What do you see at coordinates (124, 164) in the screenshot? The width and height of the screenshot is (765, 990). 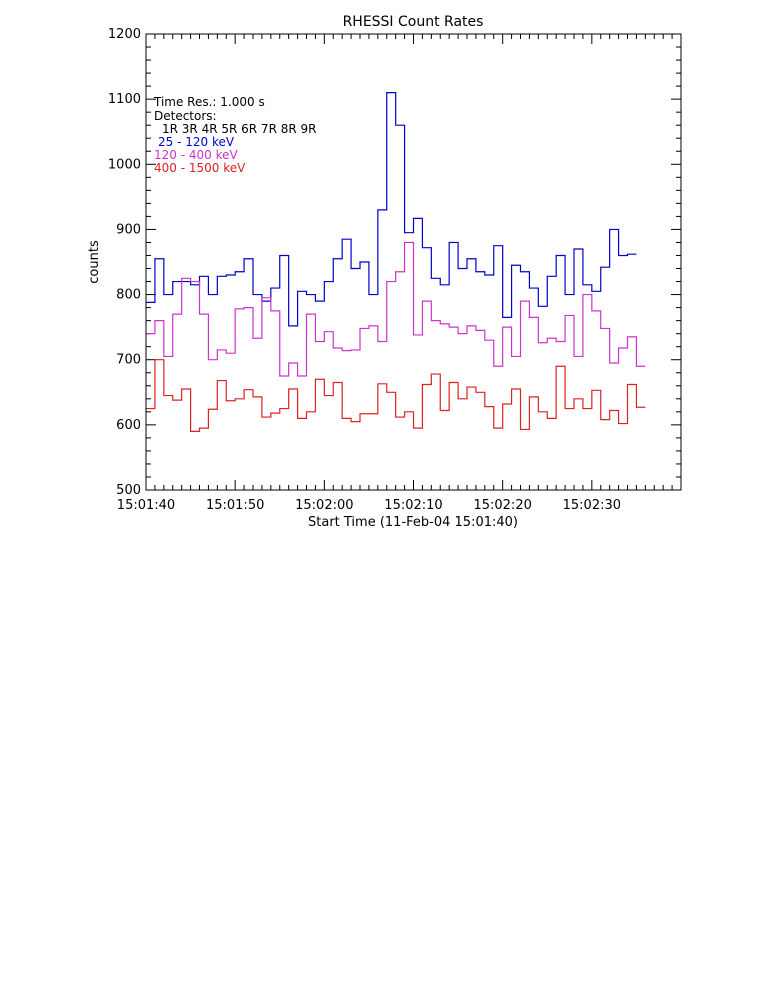 I see `y-tick-label: 1000` at bounding box center [124, 164].